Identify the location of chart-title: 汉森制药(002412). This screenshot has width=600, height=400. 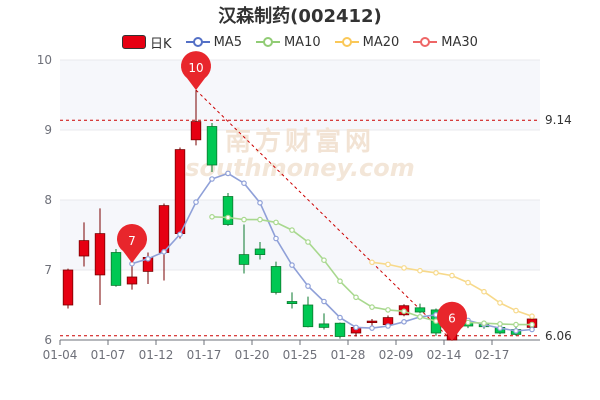
(300, 16).